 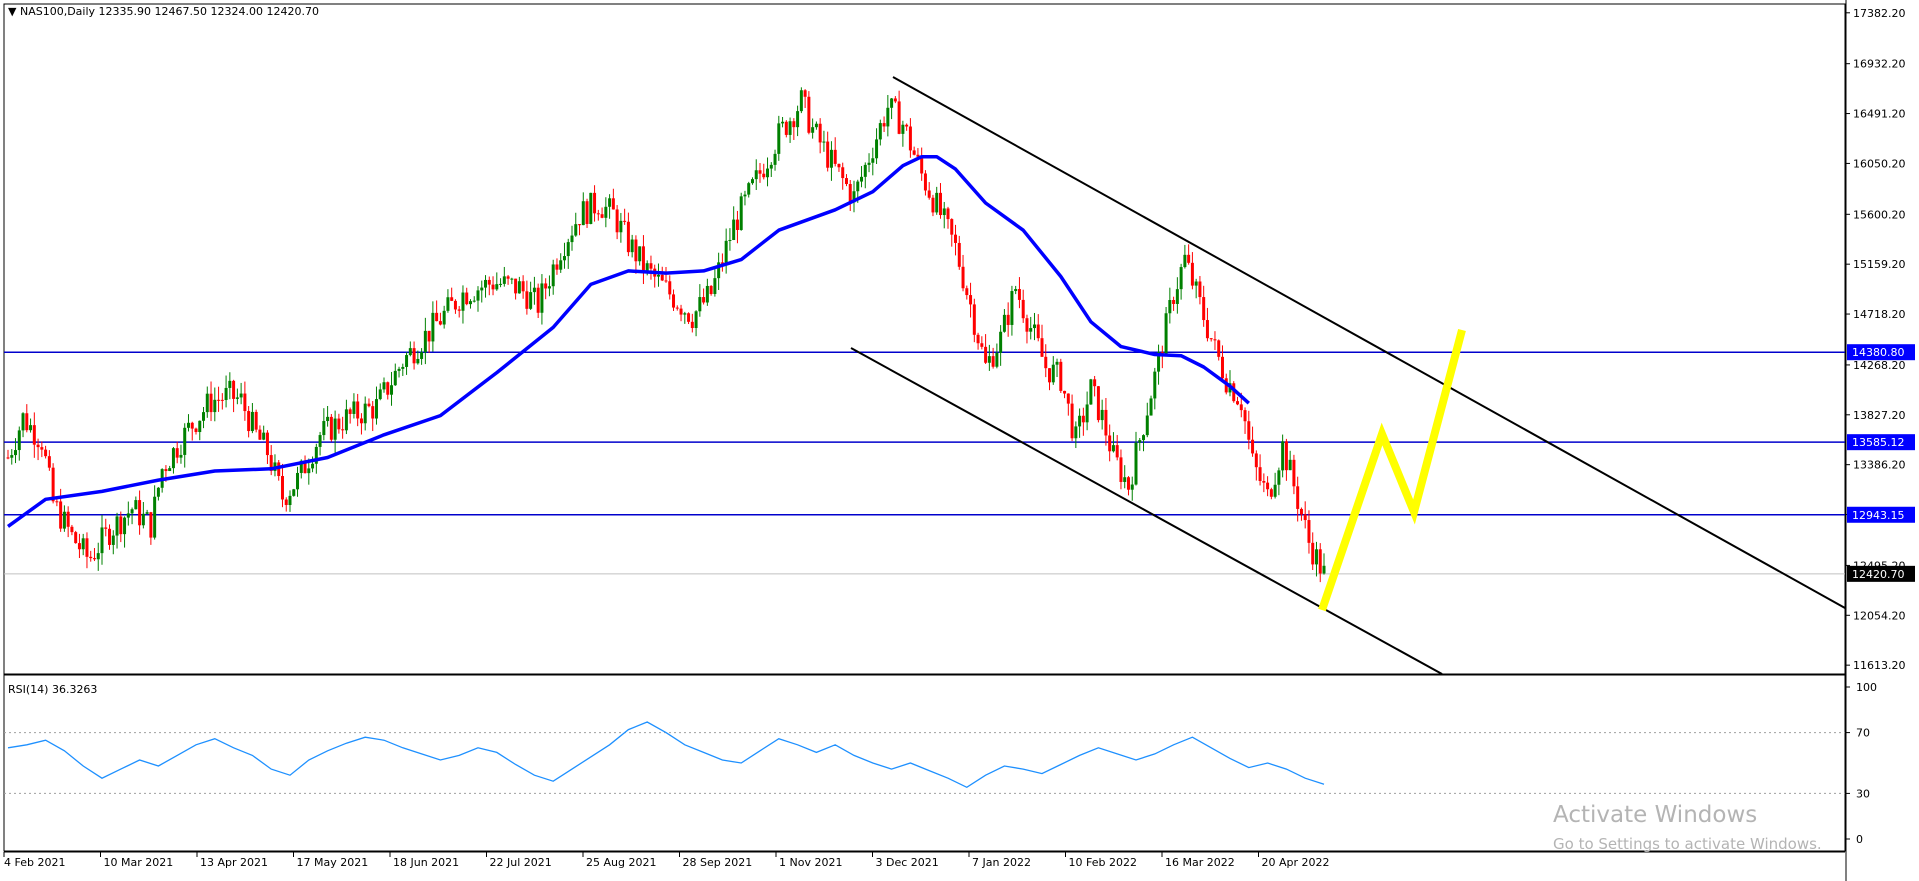 What do you see at coordinates (125, 11) in the screenshot?
I see `open-value: 12335.90` at bounding box center [125, 11].